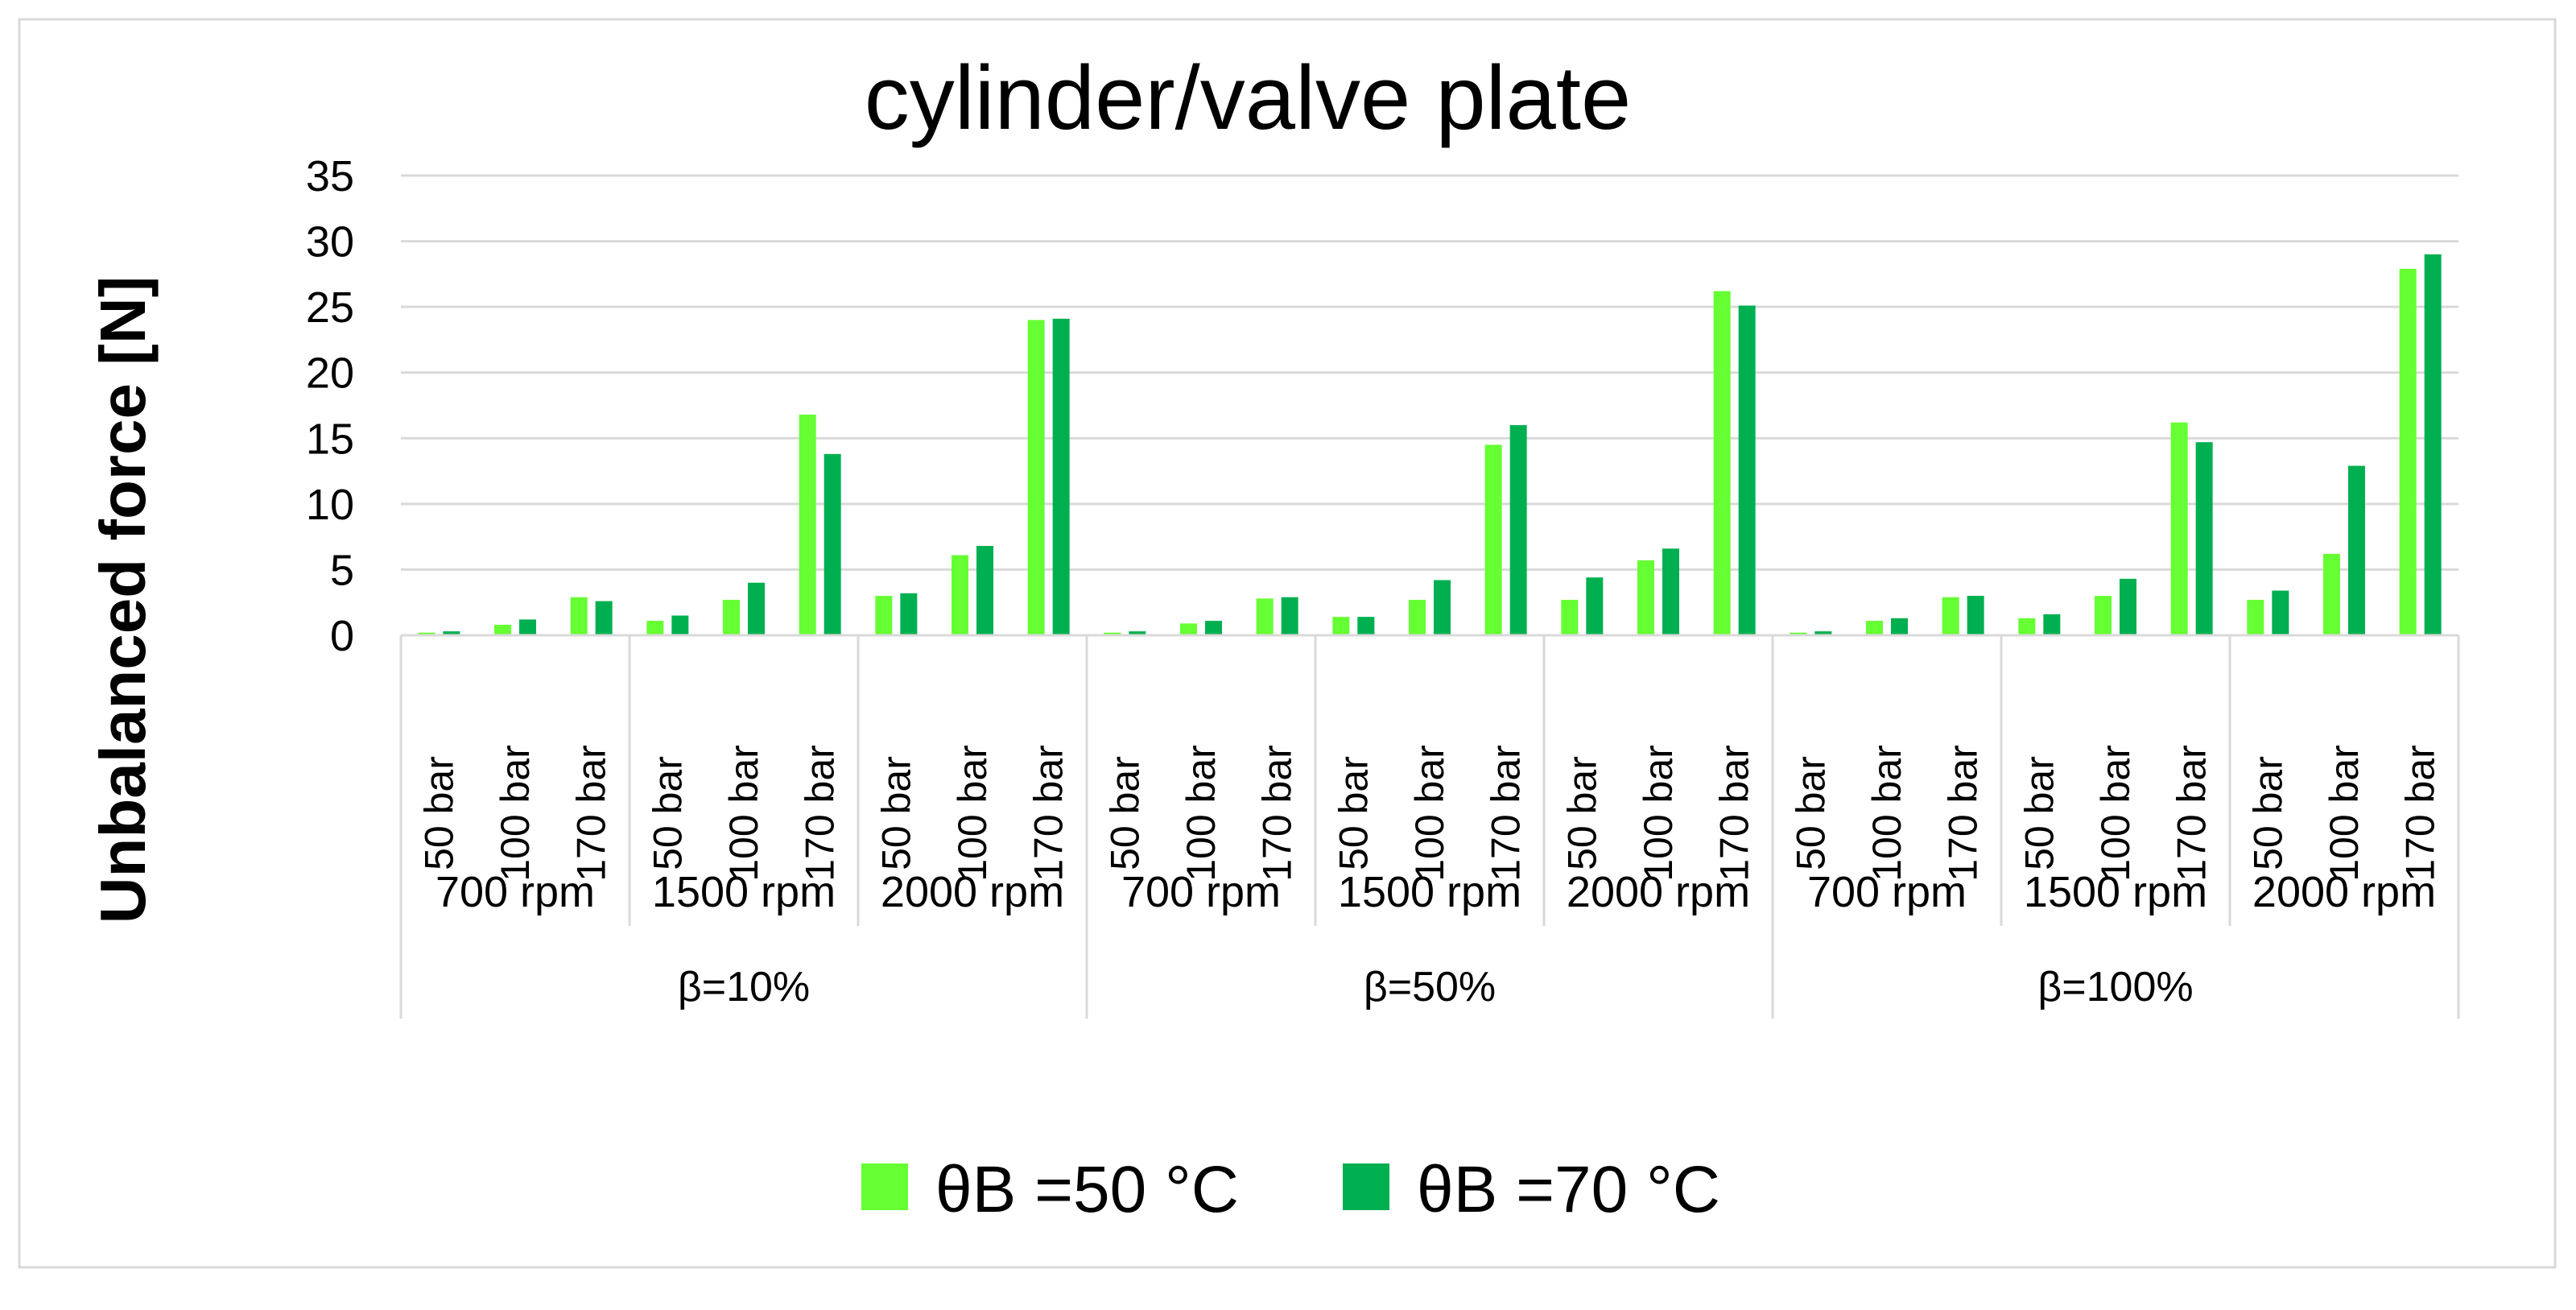  Describe the element at coordinates (330, 307) in the screenshot. I see `y-tick-label: 25` at that location.